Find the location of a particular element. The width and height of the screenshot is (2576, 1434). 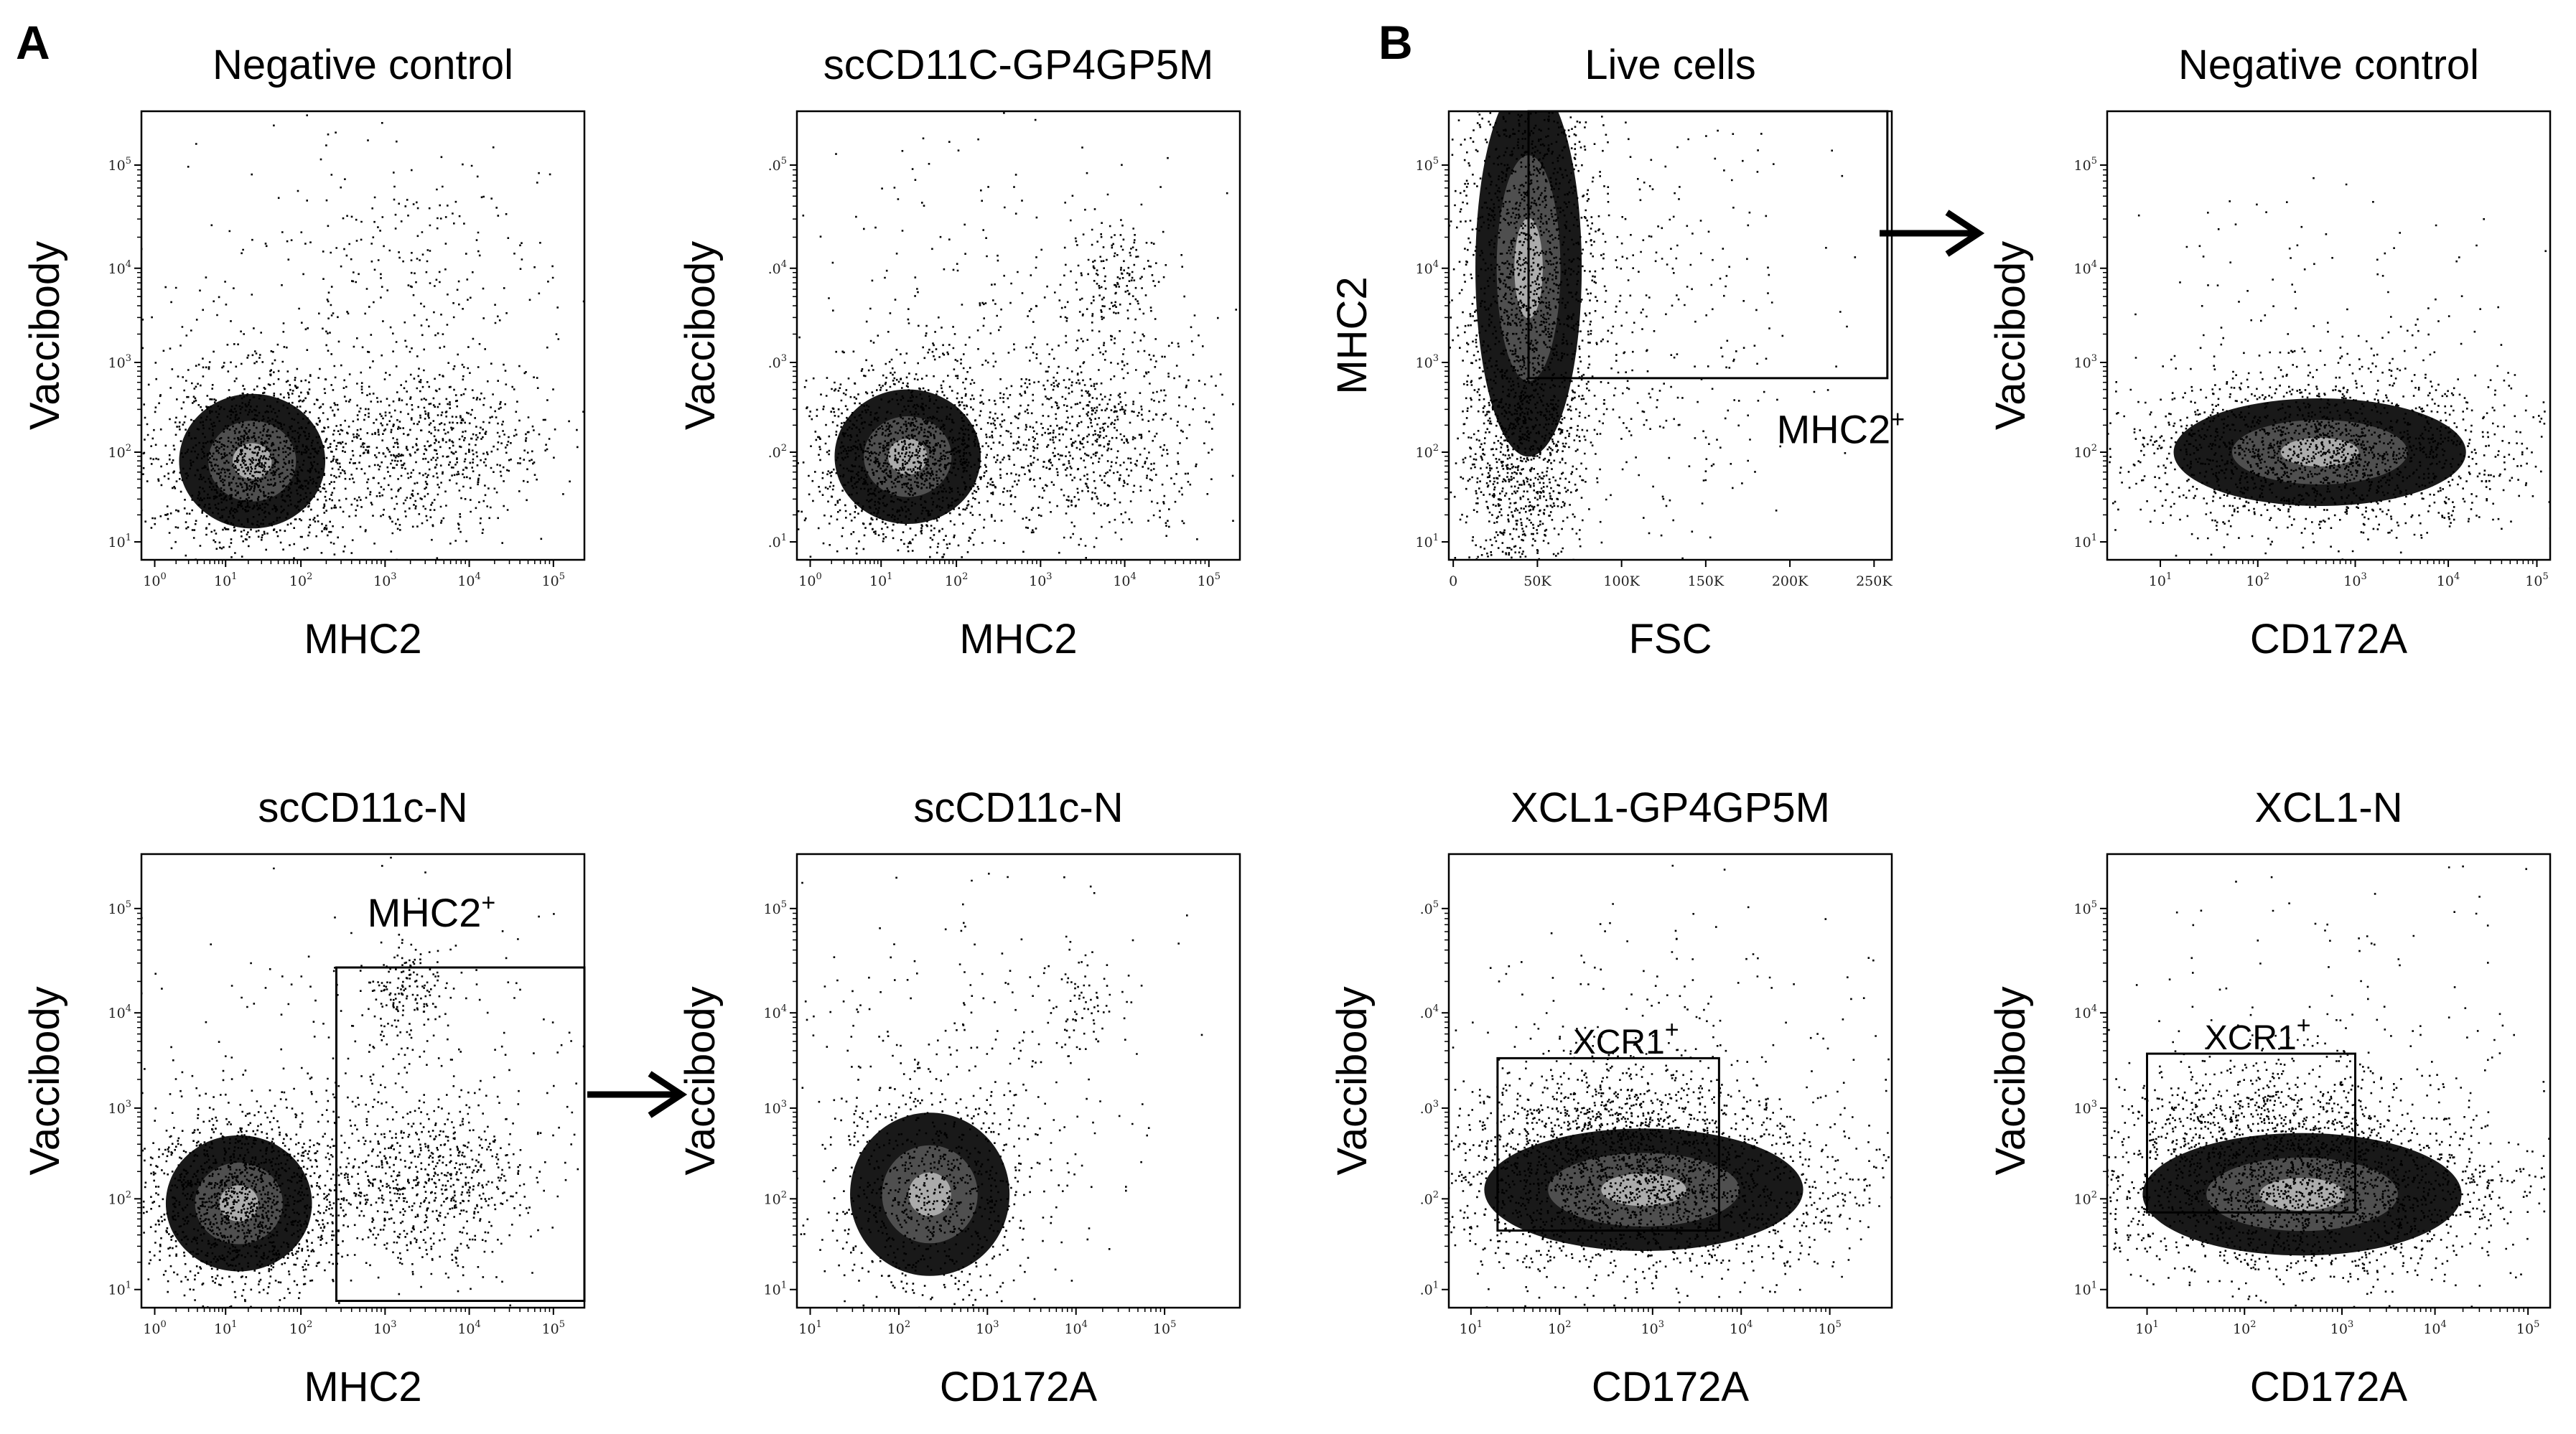

chart-title-b1: Live cells is located at coordinates (1670, 65).